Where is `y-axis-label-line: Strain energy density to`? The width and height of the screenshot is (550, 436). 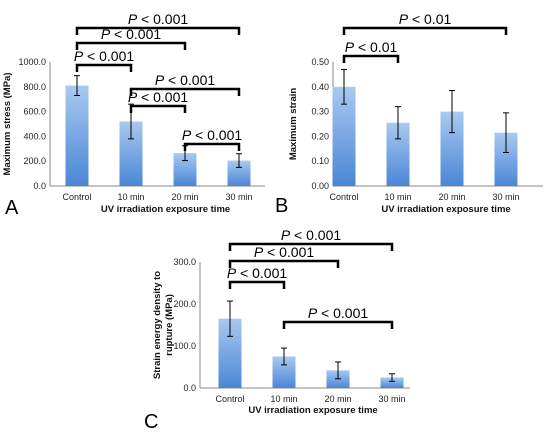
y-axis-label-line: Strain energy density to is located at coordinates (157, 325).